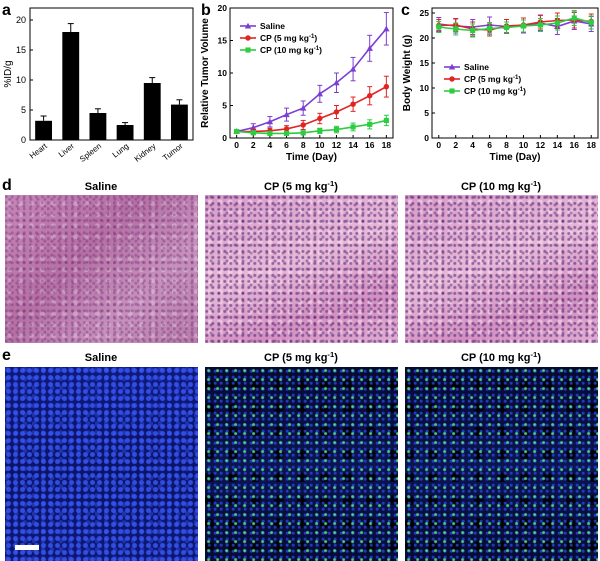 The image size is (600, 561). What do you see at coordinates (320, 145) in the screenshot?
I see `chart-b-xtick-label: 10` at bounding box center [320, 145].